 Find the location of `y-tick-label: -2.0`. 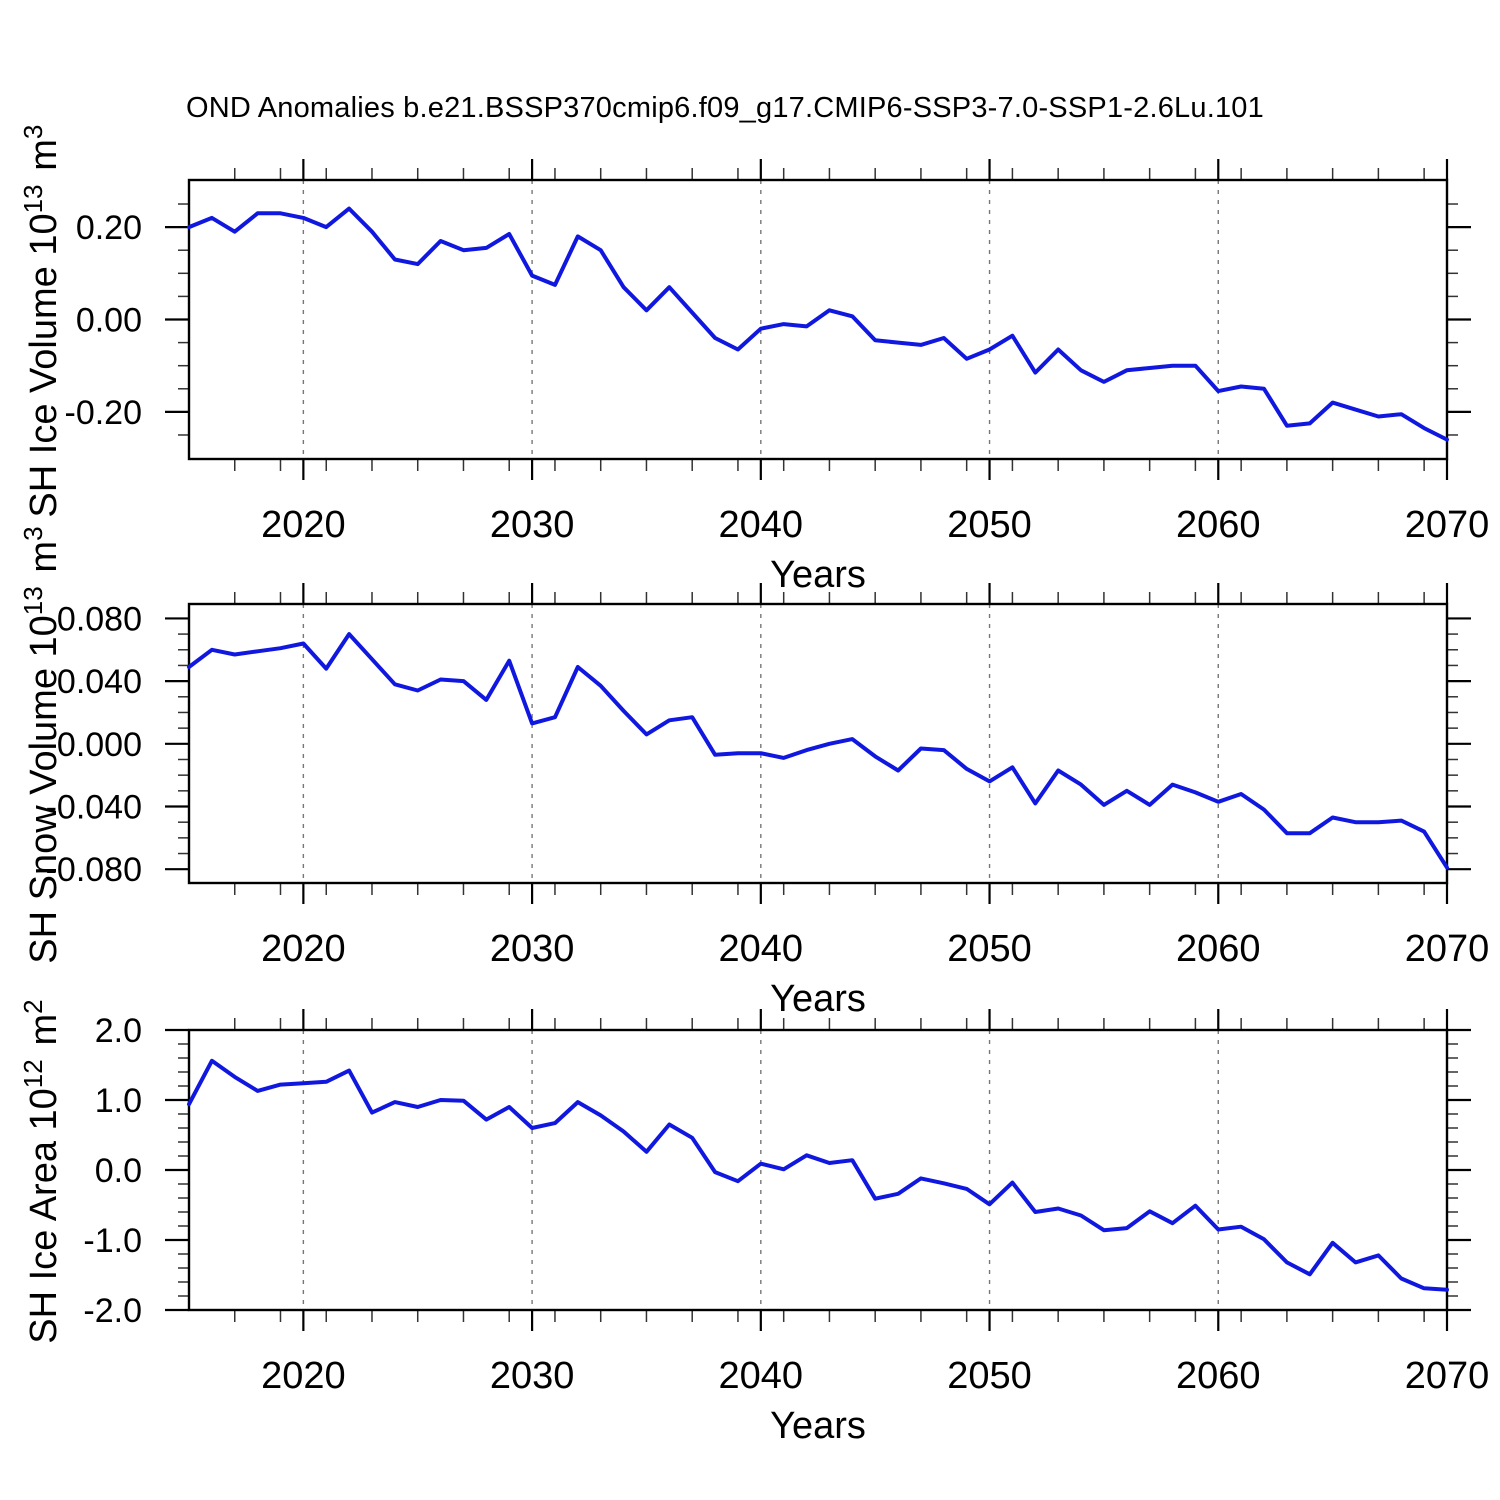

y-tick-label: -2.0 is located at coordinates (112, 1311).